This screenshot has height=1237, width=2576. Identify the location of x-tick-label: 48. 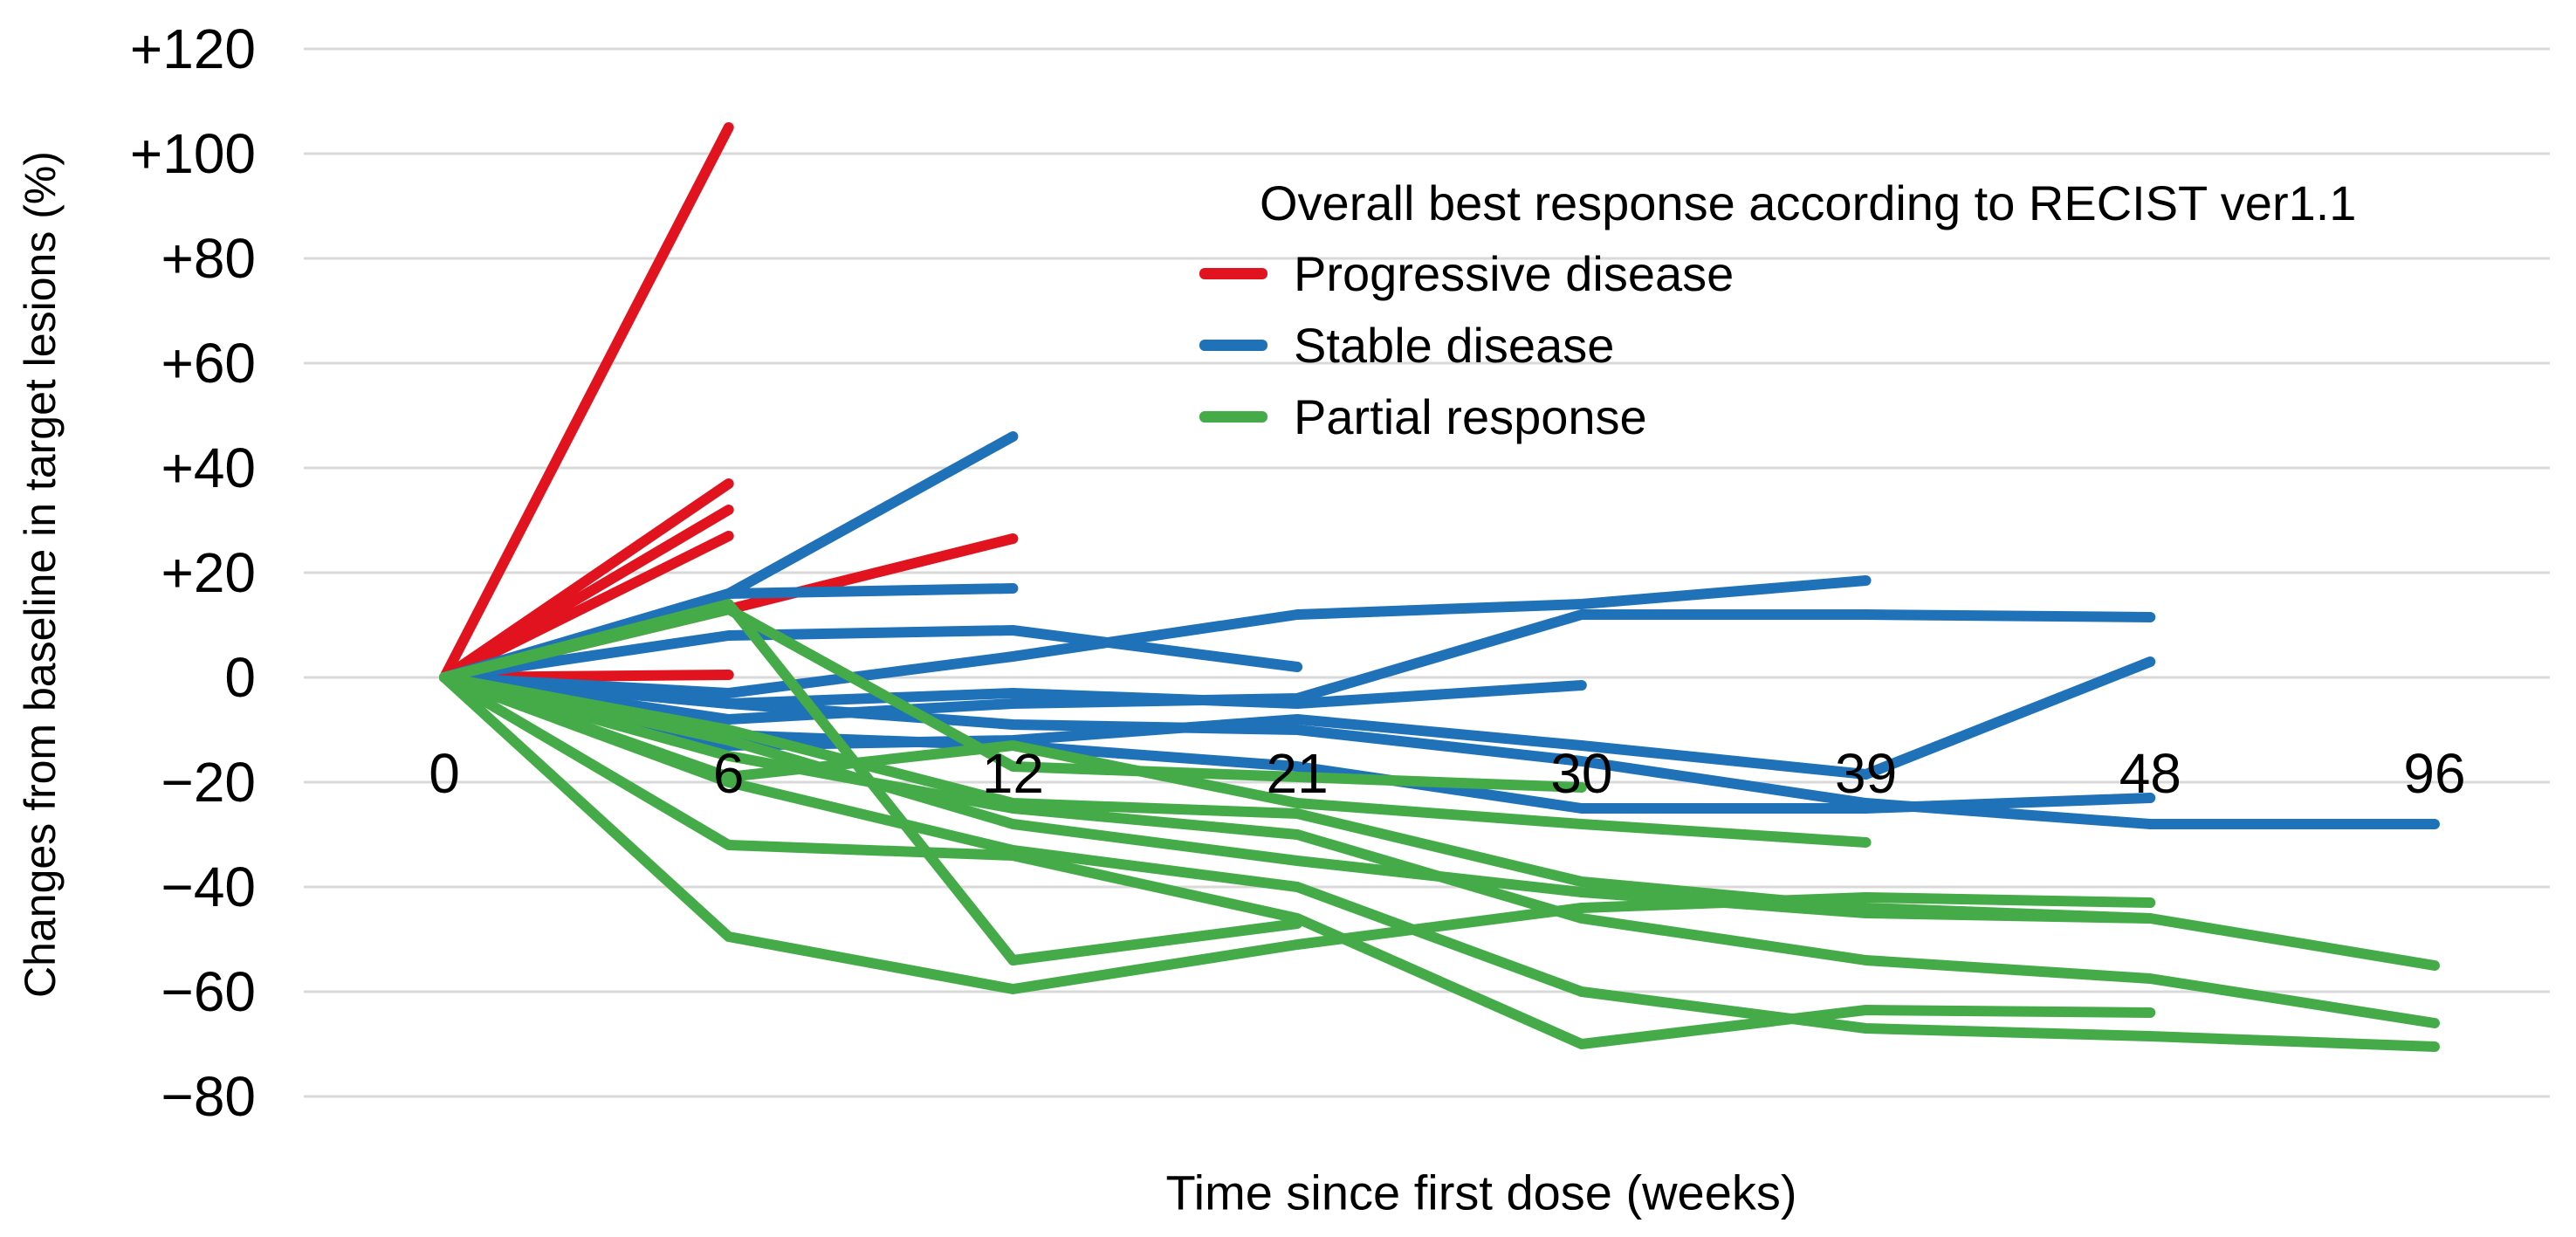
(2150, 773).